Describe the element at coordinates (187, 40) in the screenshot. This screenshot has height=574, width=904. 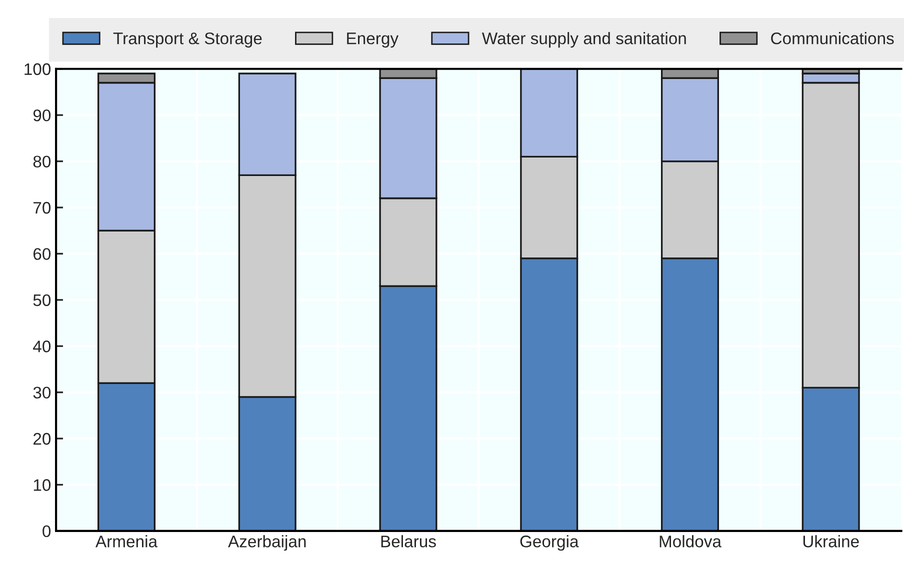
I see `legend-label: Transport & Storage` at that location.